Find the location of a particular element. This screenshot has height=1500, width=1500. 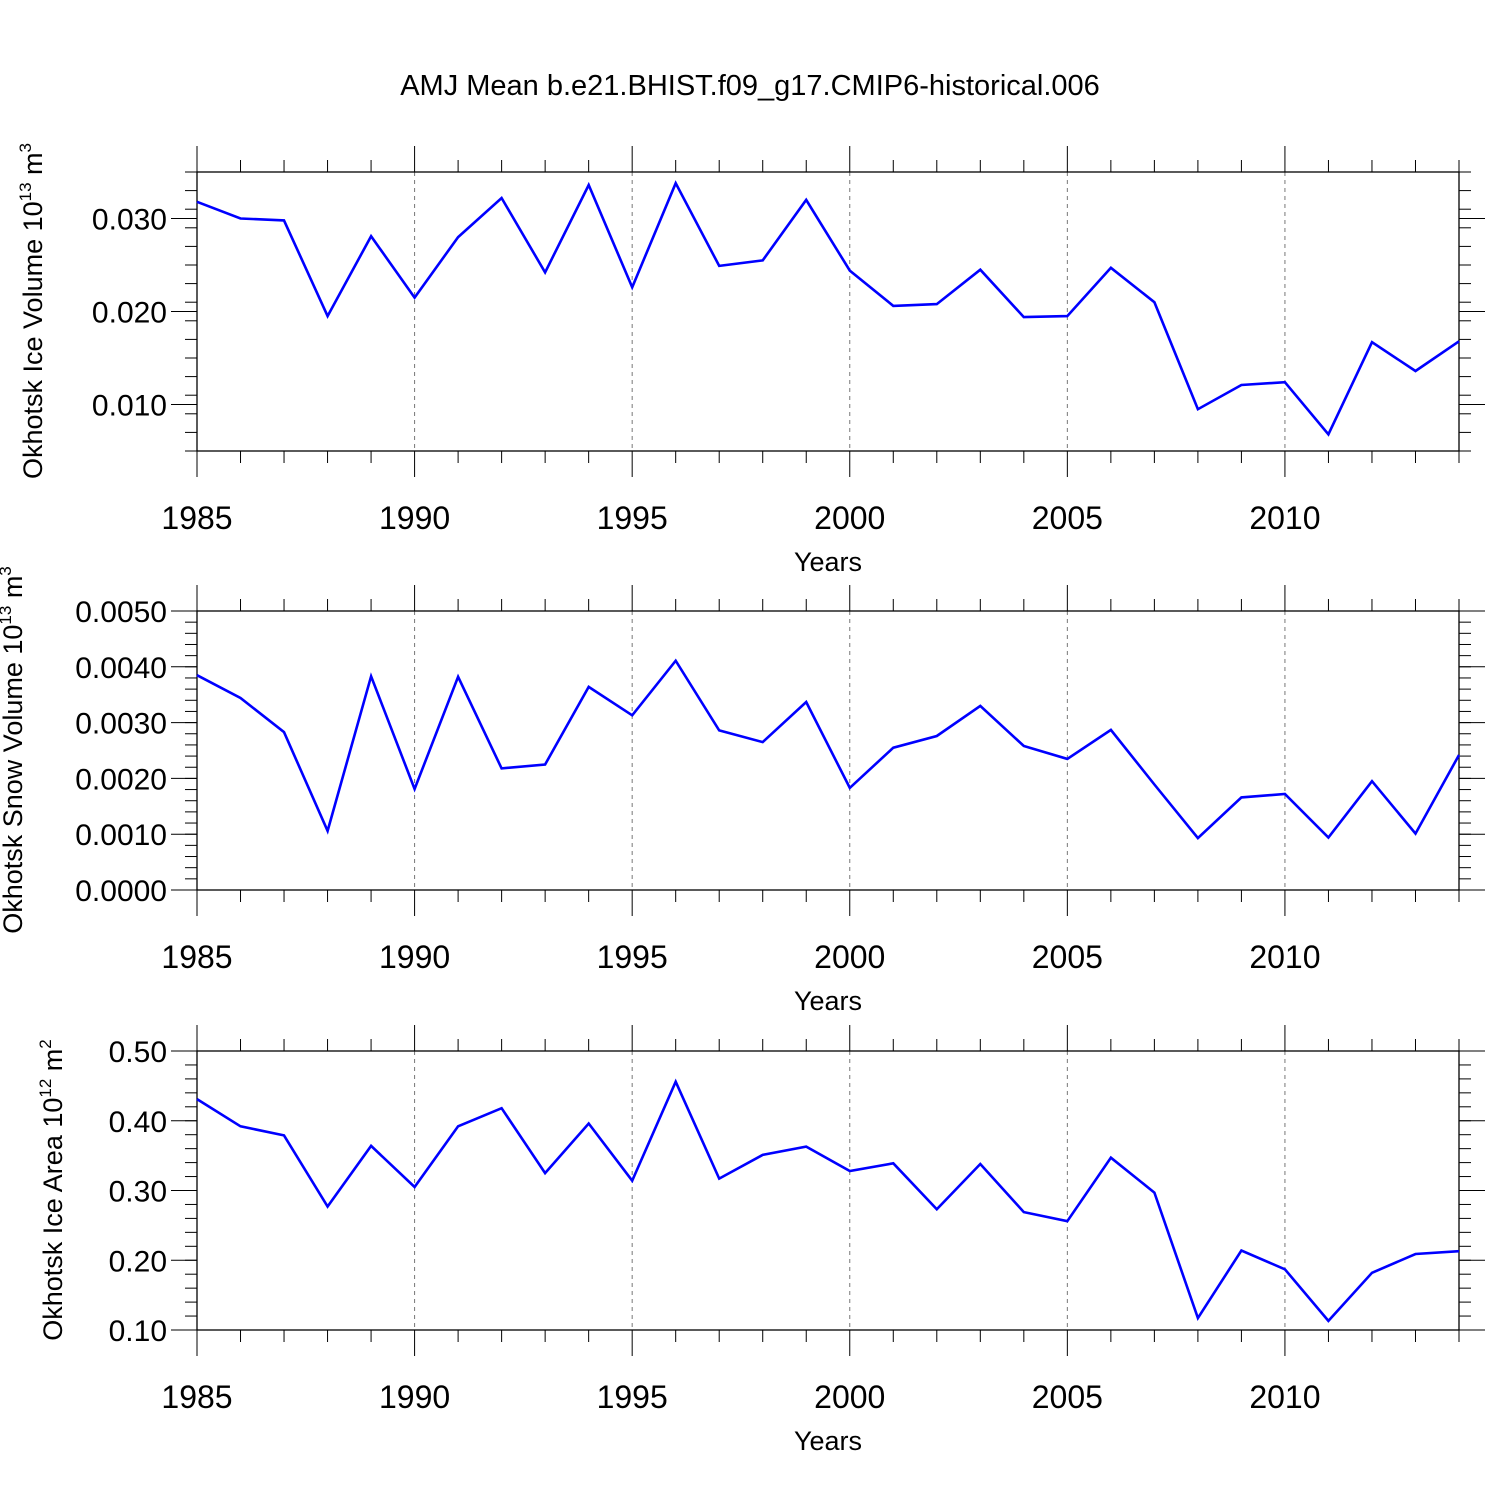

y-tick-label: 0.0050 is located at coordinates (121, 612).